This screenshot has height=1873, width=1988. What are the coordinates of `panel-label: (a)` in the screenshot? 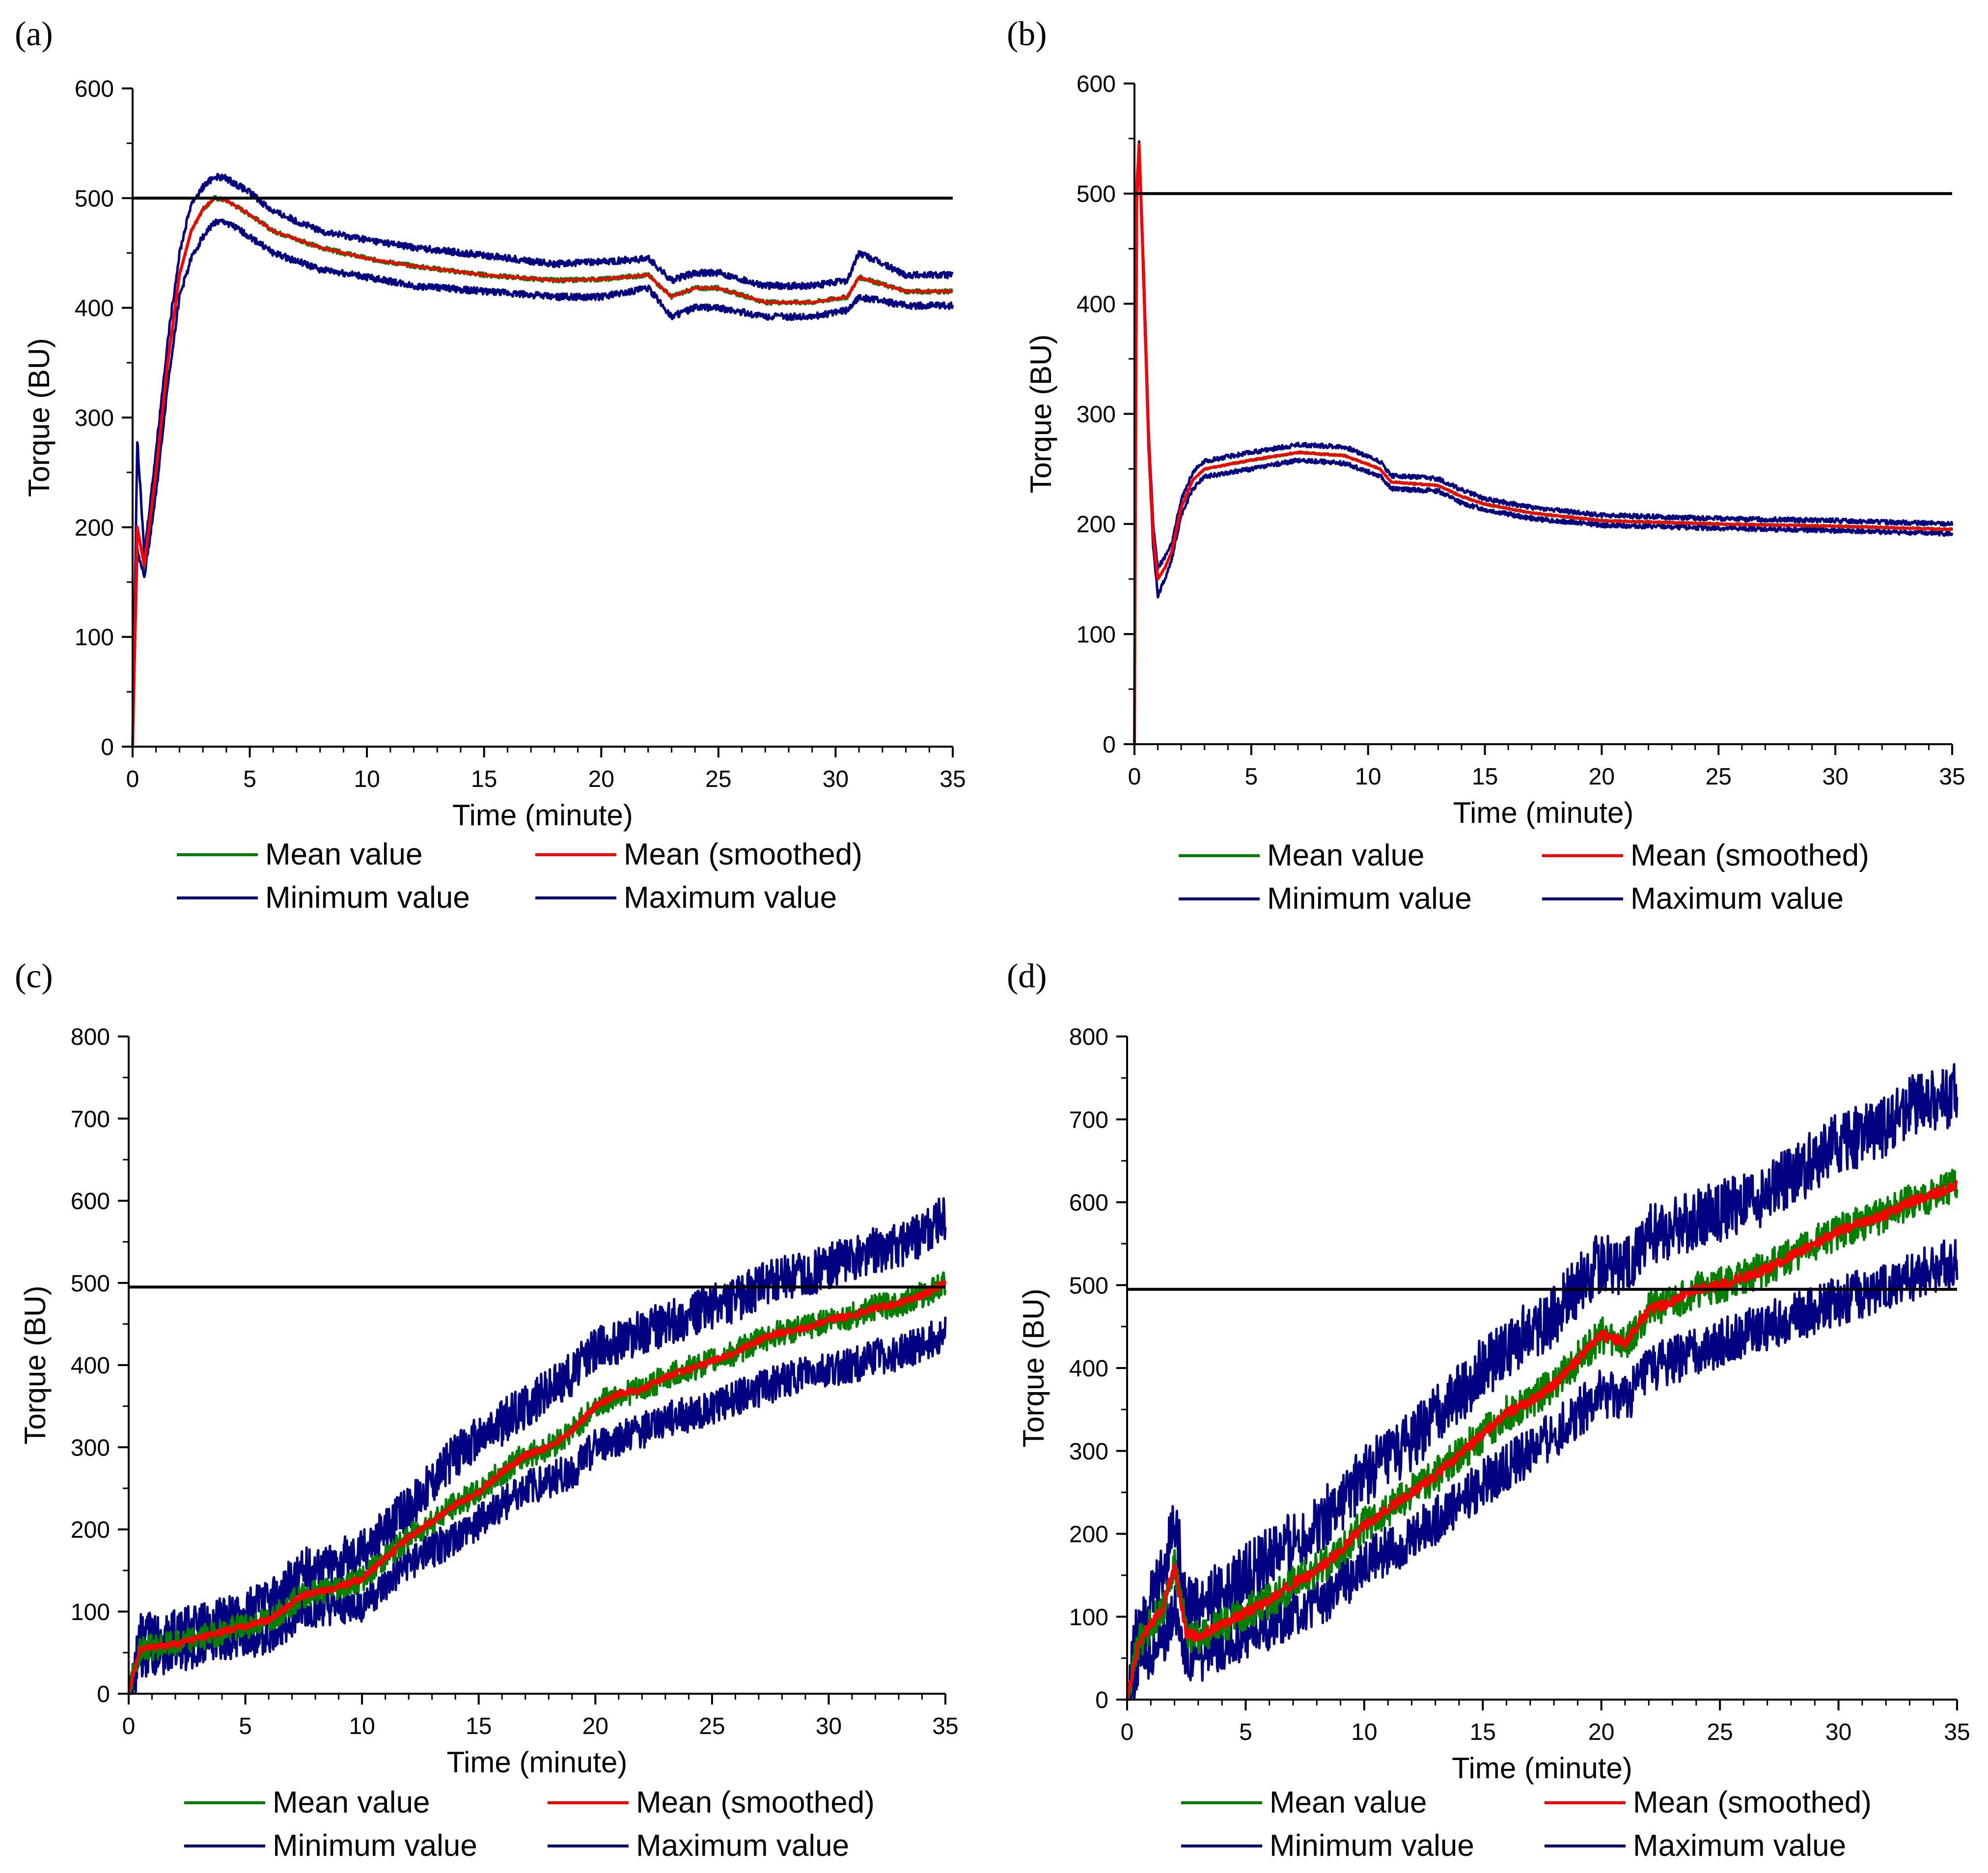 It's located at (34, 34).